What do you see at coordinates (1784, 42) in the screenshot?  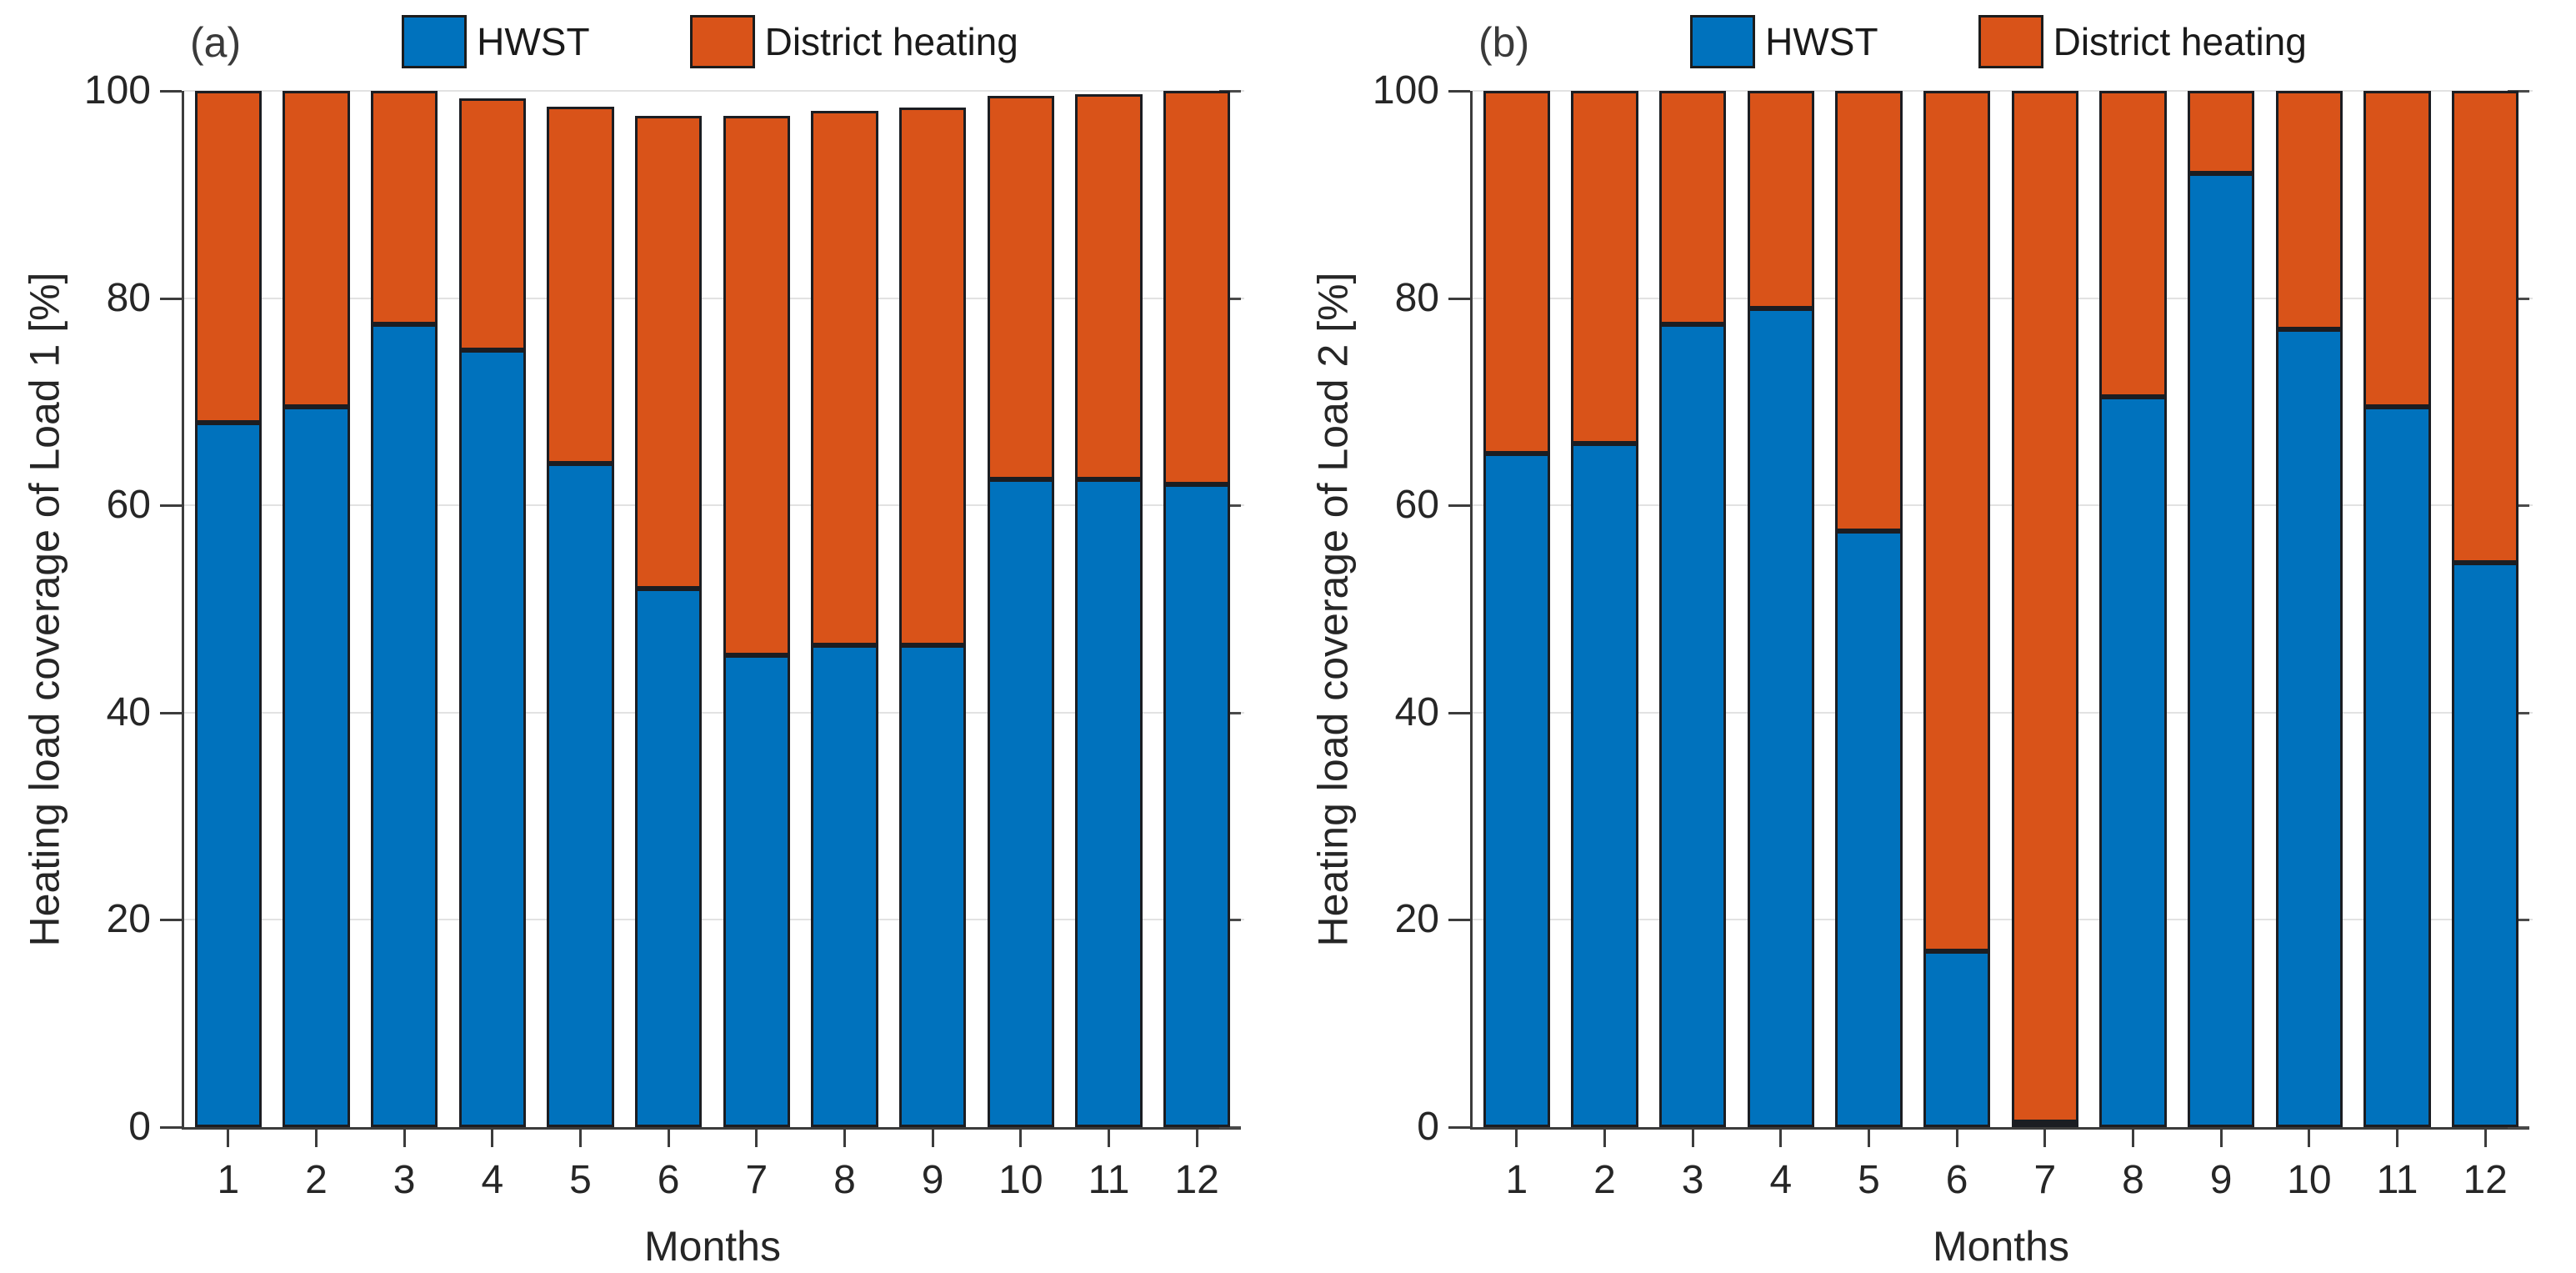 I see `legend-item-hwst: HWST` at bounding box center [1784, 42].